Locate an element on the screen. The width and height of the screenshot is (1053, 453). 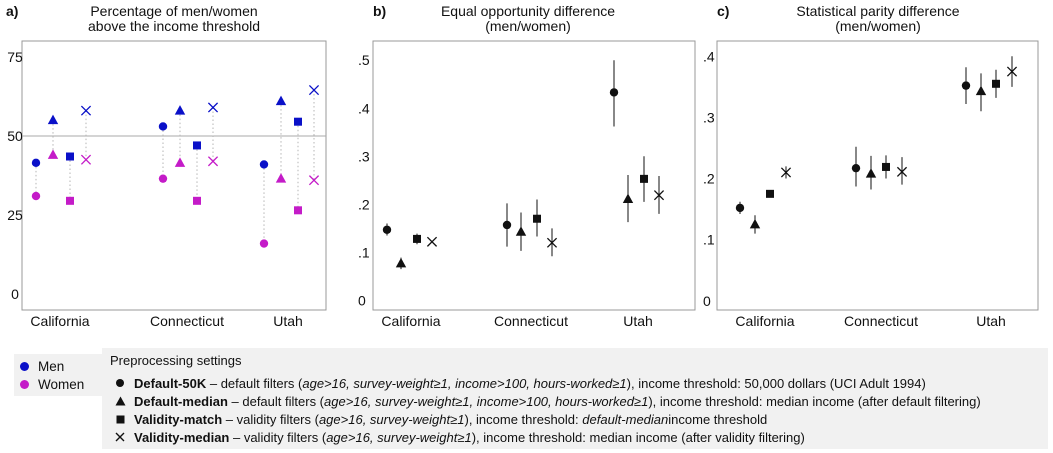
triangle-marker-icon is located at coordinates (120, 401).